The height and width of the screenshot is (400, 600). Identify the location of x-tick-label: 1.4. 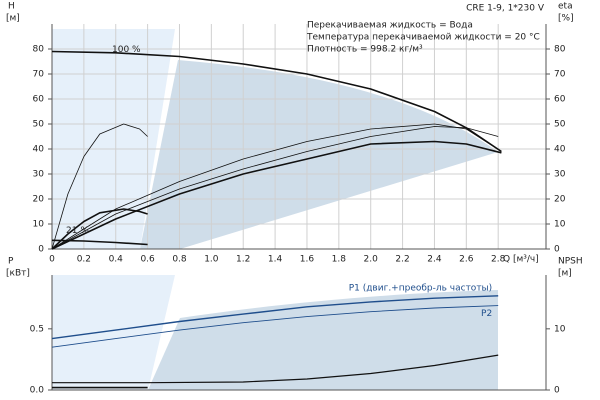
(275, 260).